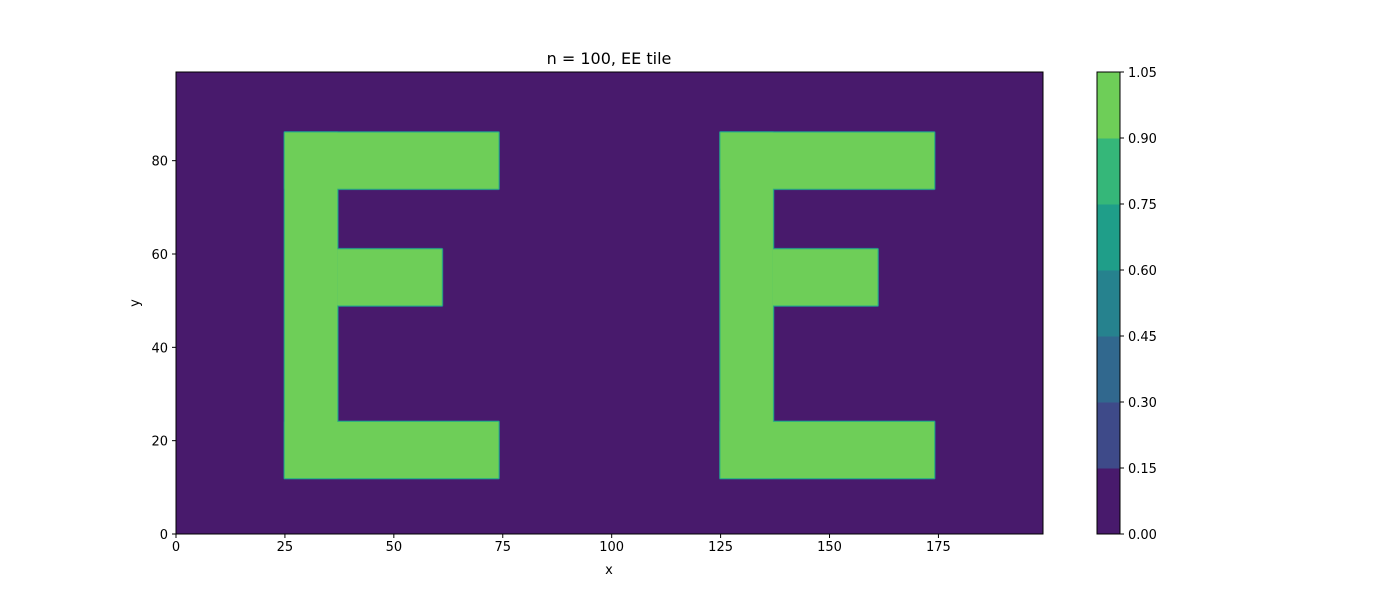 The width and height of the screenshot is (1400, 600). Describe the element at coordinates (159, 348) in the screenshot. I see `y-tick-label: 40` at that location.